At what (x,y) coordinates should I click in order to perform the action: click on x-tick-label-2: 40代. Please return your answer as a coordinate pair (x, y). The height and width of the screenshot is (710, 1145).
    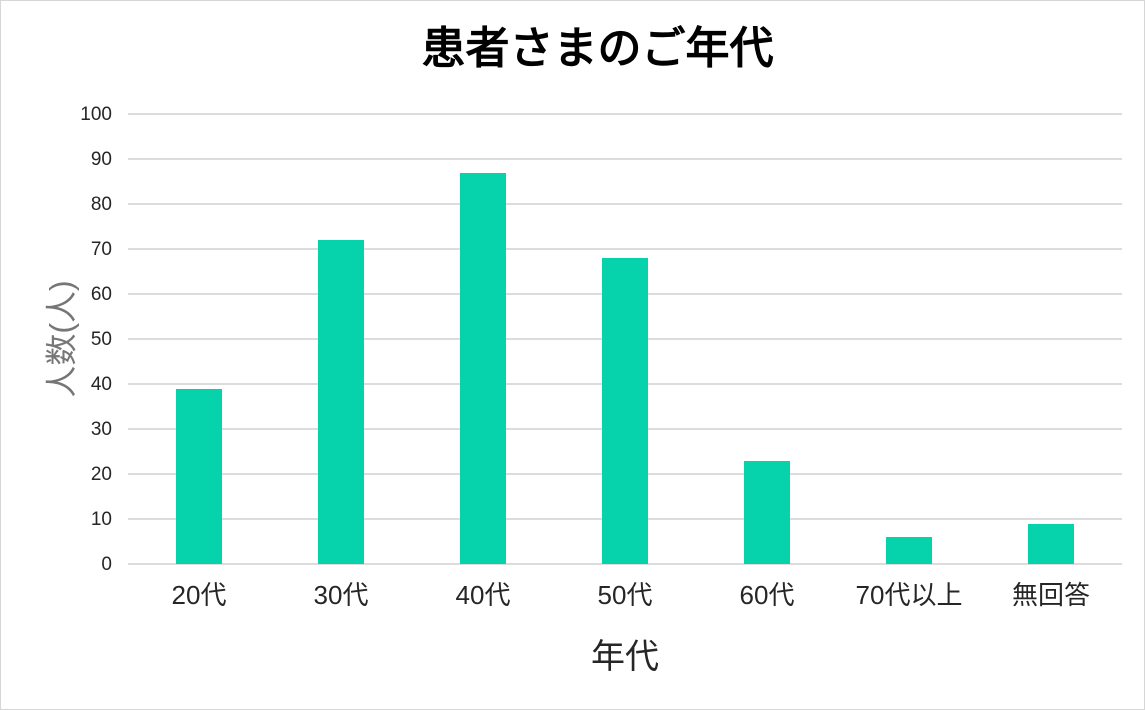
    Looking at the image, I should click on (483, 595).